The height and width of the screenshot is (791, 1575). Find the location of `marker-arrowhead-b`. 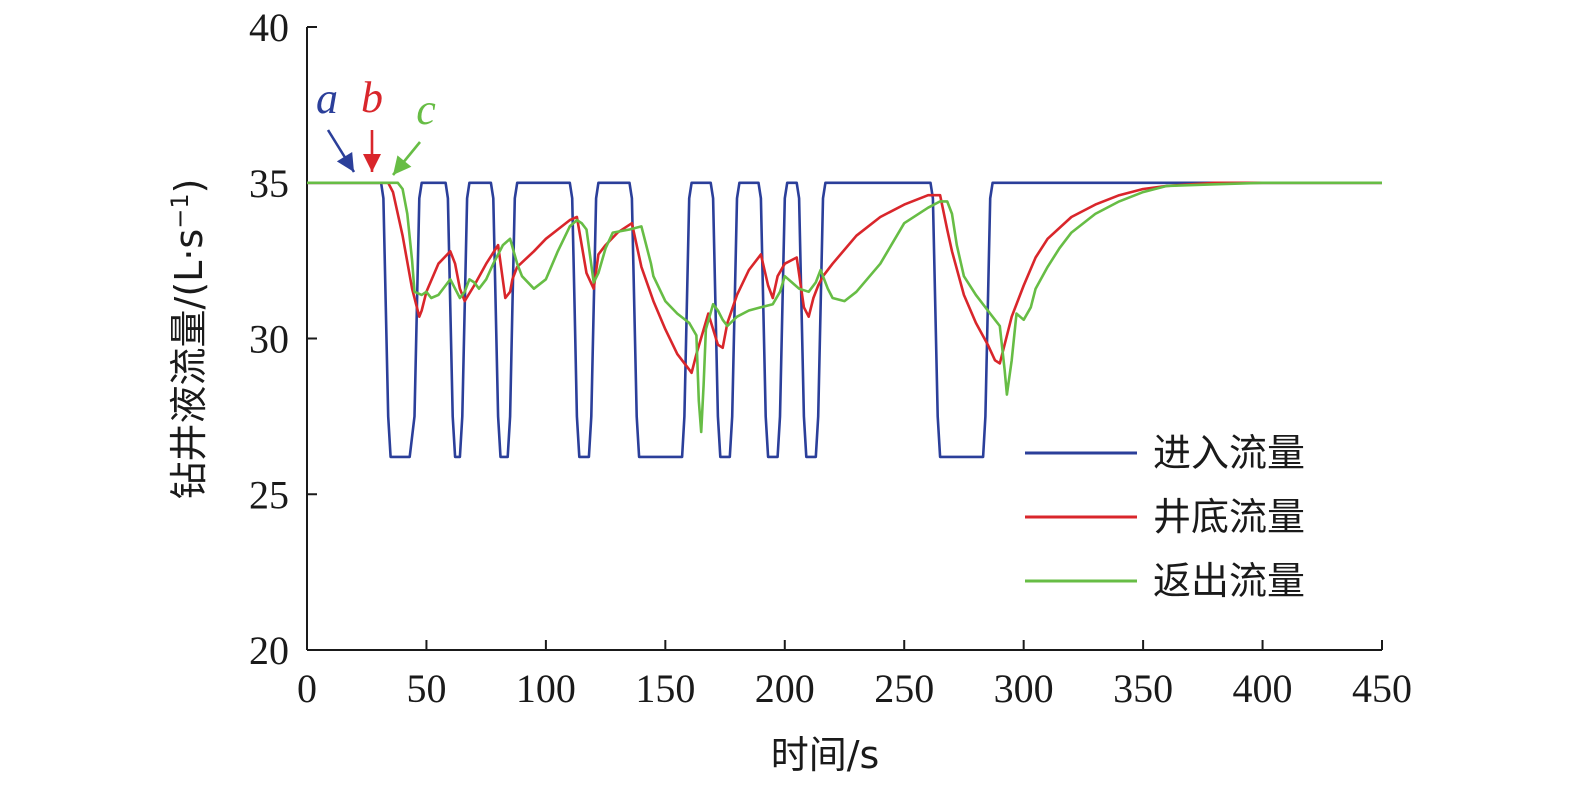

marker-arrowhead-b is located at coordinates (372, 163).